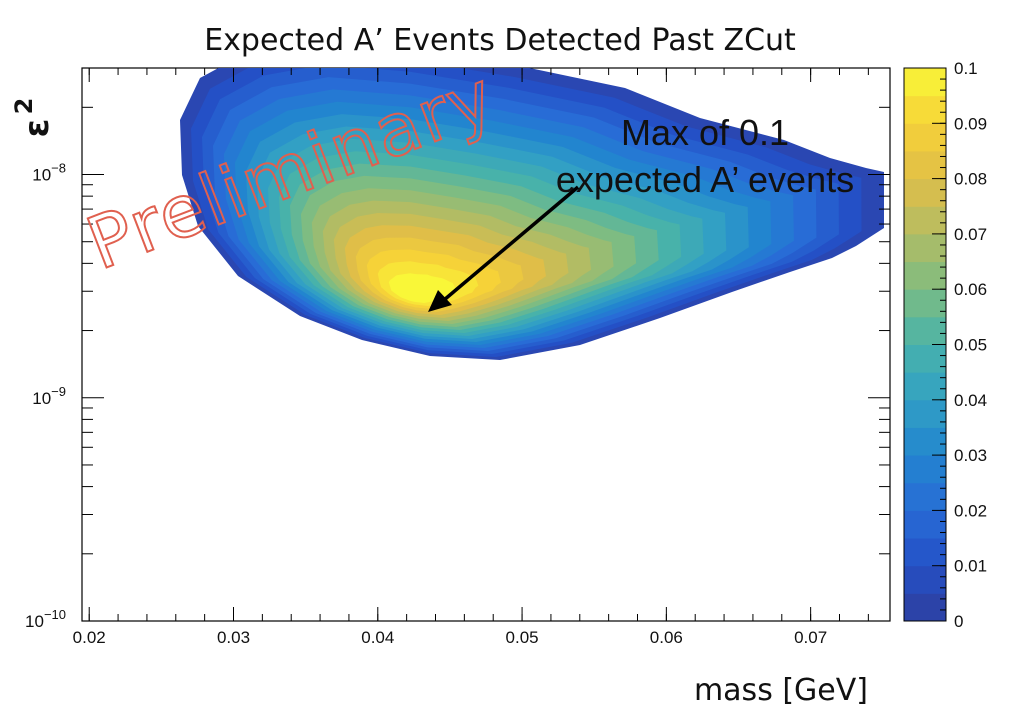 The height and width of the screenshot is (724, 1020). What do you see at coordinates (49, 173) in the screenshot?
I see `y-tick-label: 10⁻⁸` at bounding box center [49, 173].